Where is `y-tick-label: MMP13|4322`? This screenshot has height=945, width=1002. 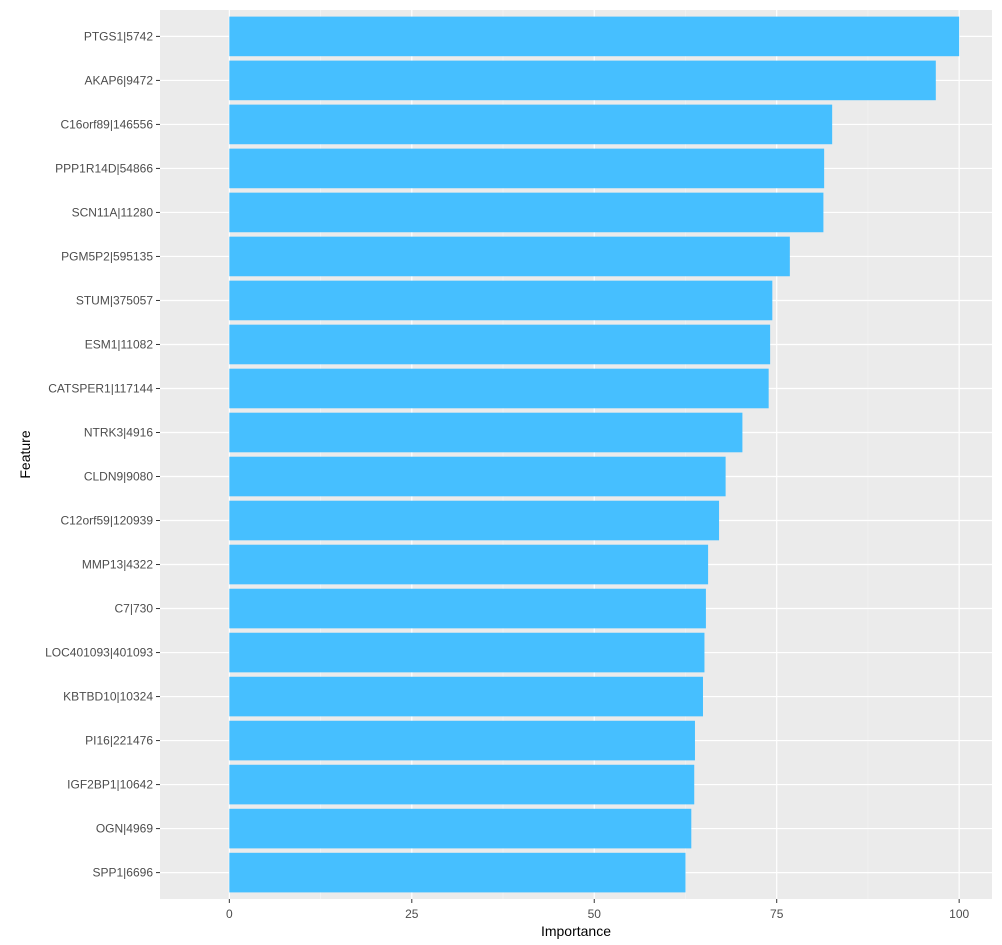 y-tick-label: MMP13|4322 is located at coordinates (117, 565).